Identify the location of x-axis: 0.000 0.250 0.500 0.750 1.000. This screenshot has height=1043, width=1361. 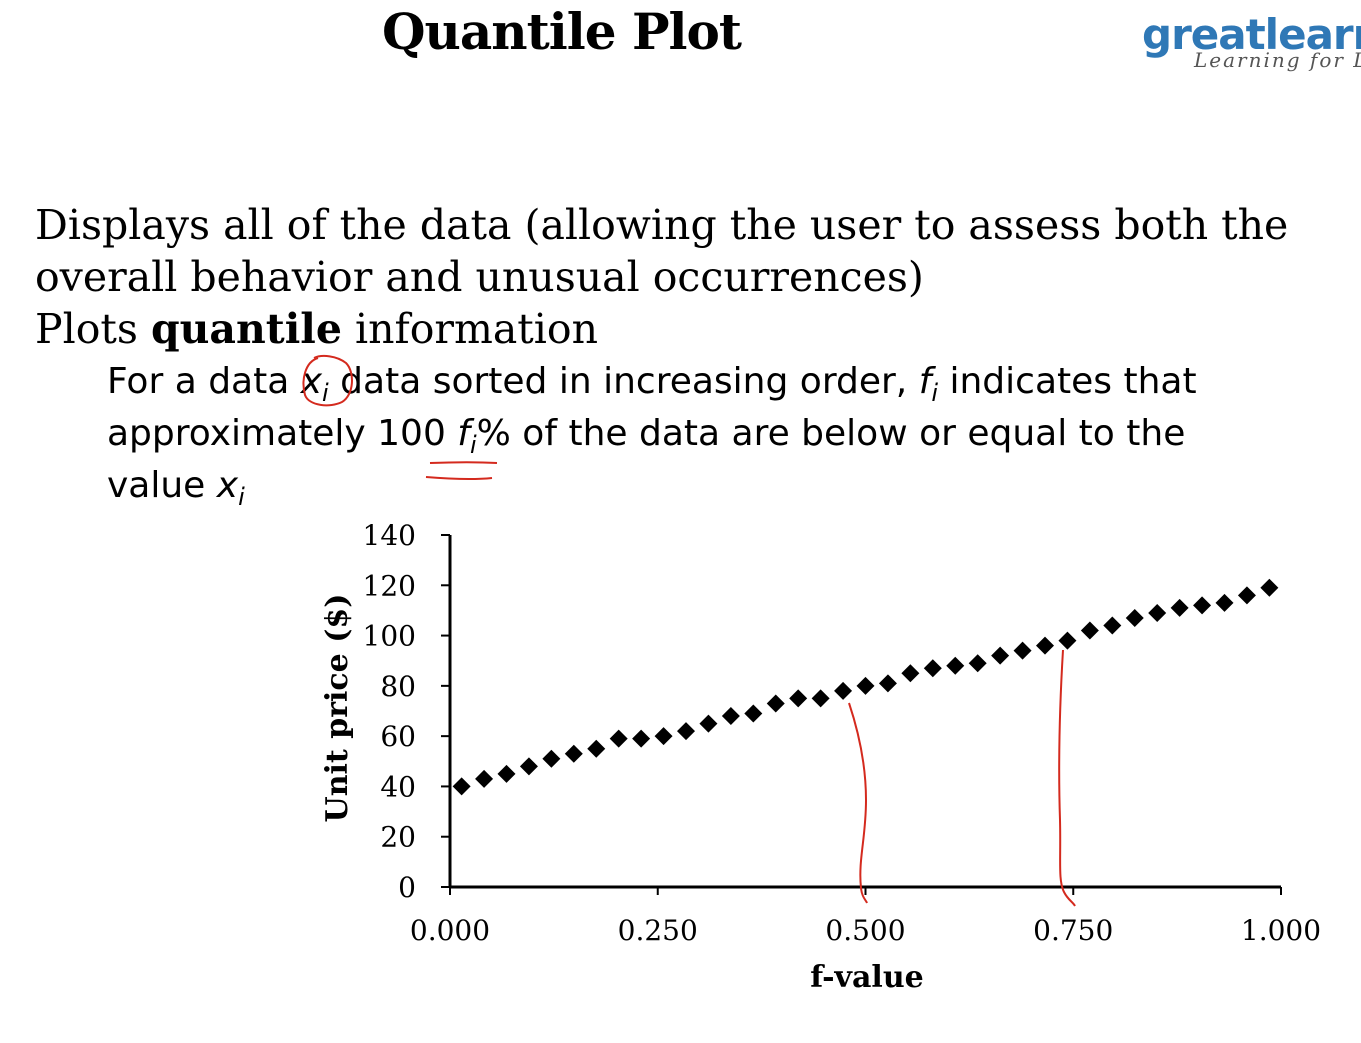
(865, 916).